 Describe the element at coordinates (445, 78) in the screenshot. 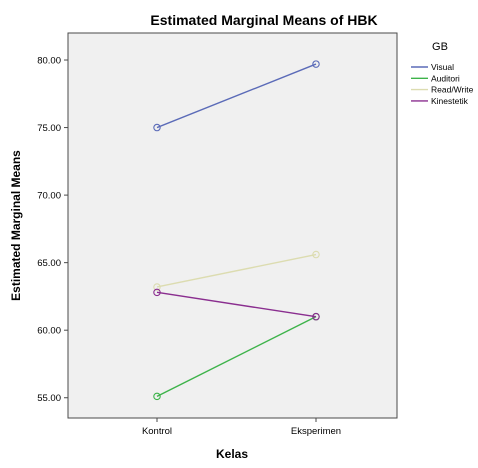

I see `legend-label-auditori: Auditori` at that location.